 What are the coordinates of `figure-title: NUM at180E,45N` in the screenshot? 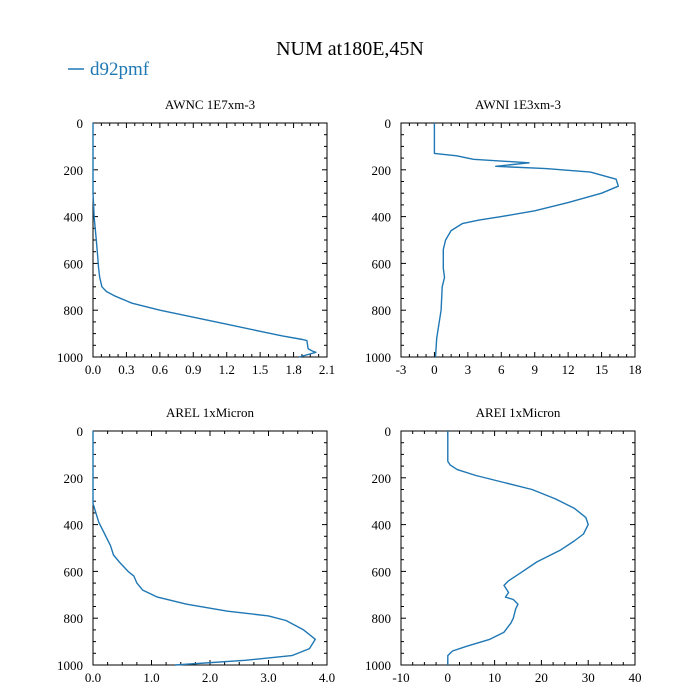 It's located at (350, 49).